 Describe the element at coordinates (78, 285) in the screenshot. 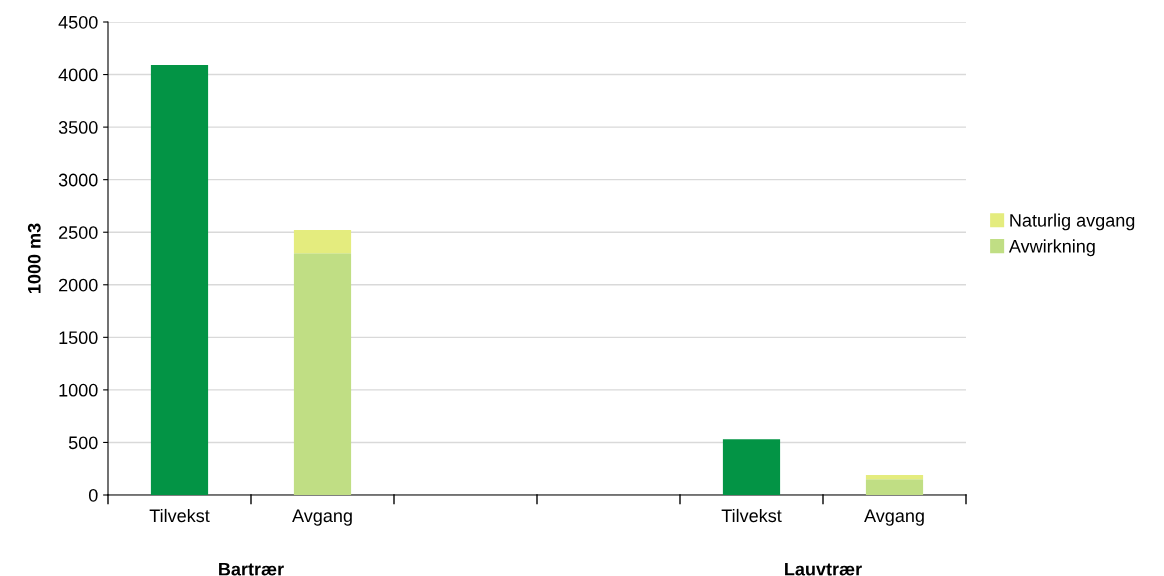

I see `y-tick-label: 2000` at that location.